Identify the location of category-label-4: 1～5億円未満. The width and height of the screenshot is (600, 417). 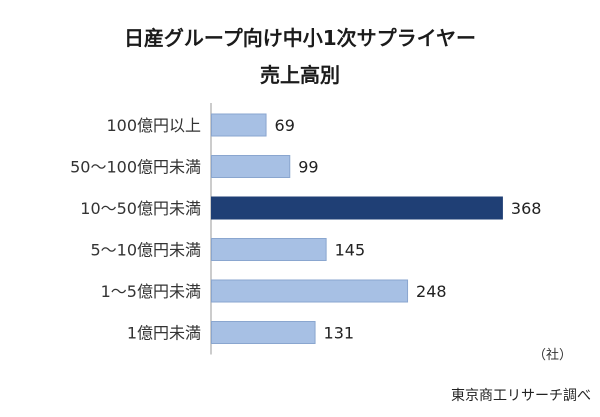
(151, 291).